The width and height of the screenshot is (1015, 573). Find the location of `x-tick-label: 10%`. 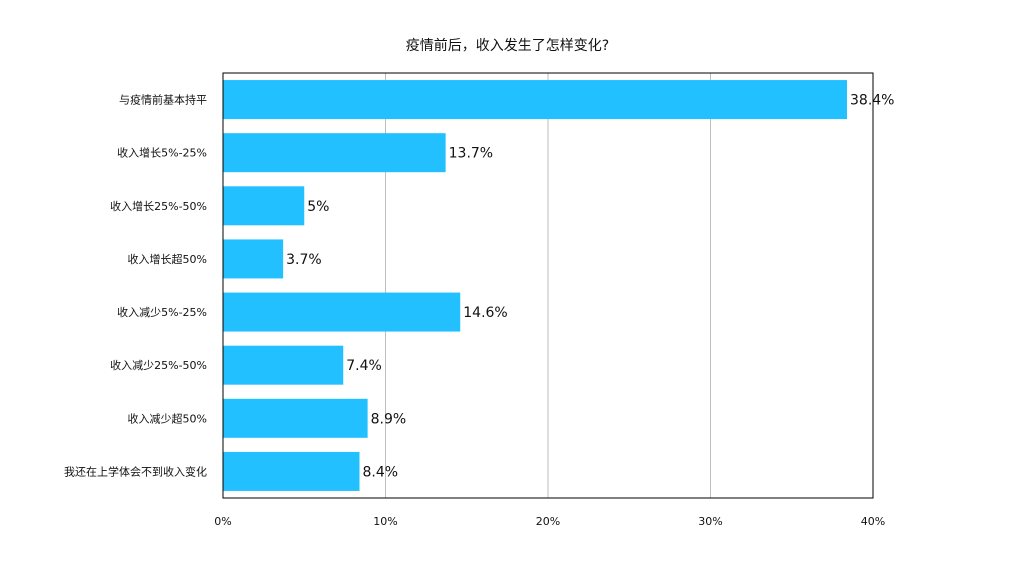

x-tick-label: 10% is located at coordinates (385, 521).